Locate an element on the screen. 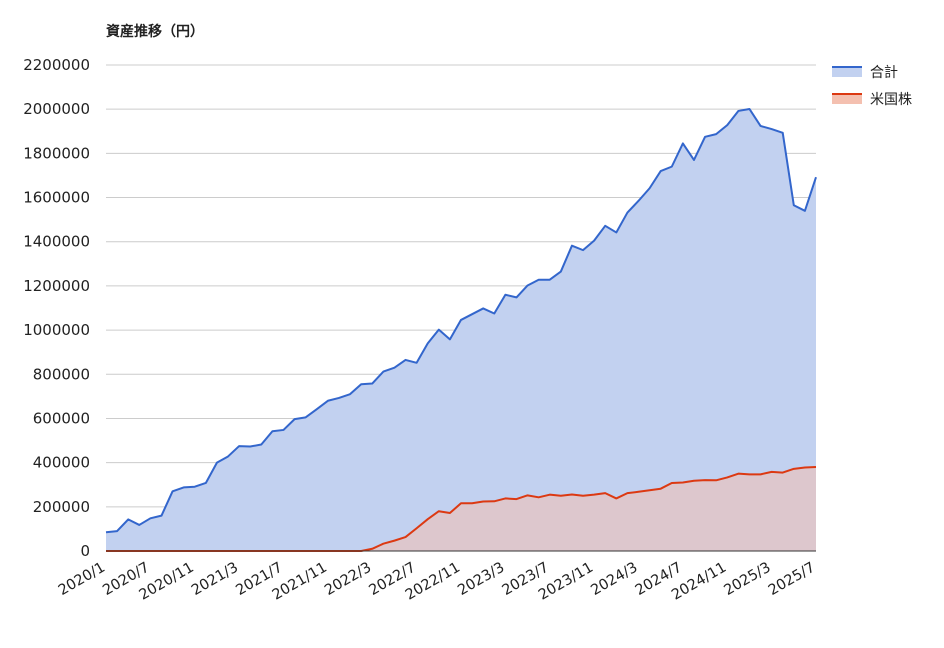 The height and width of the screenshot is (648, 944). y-tick-label: 1000000 is located at coordinates (56, 330).